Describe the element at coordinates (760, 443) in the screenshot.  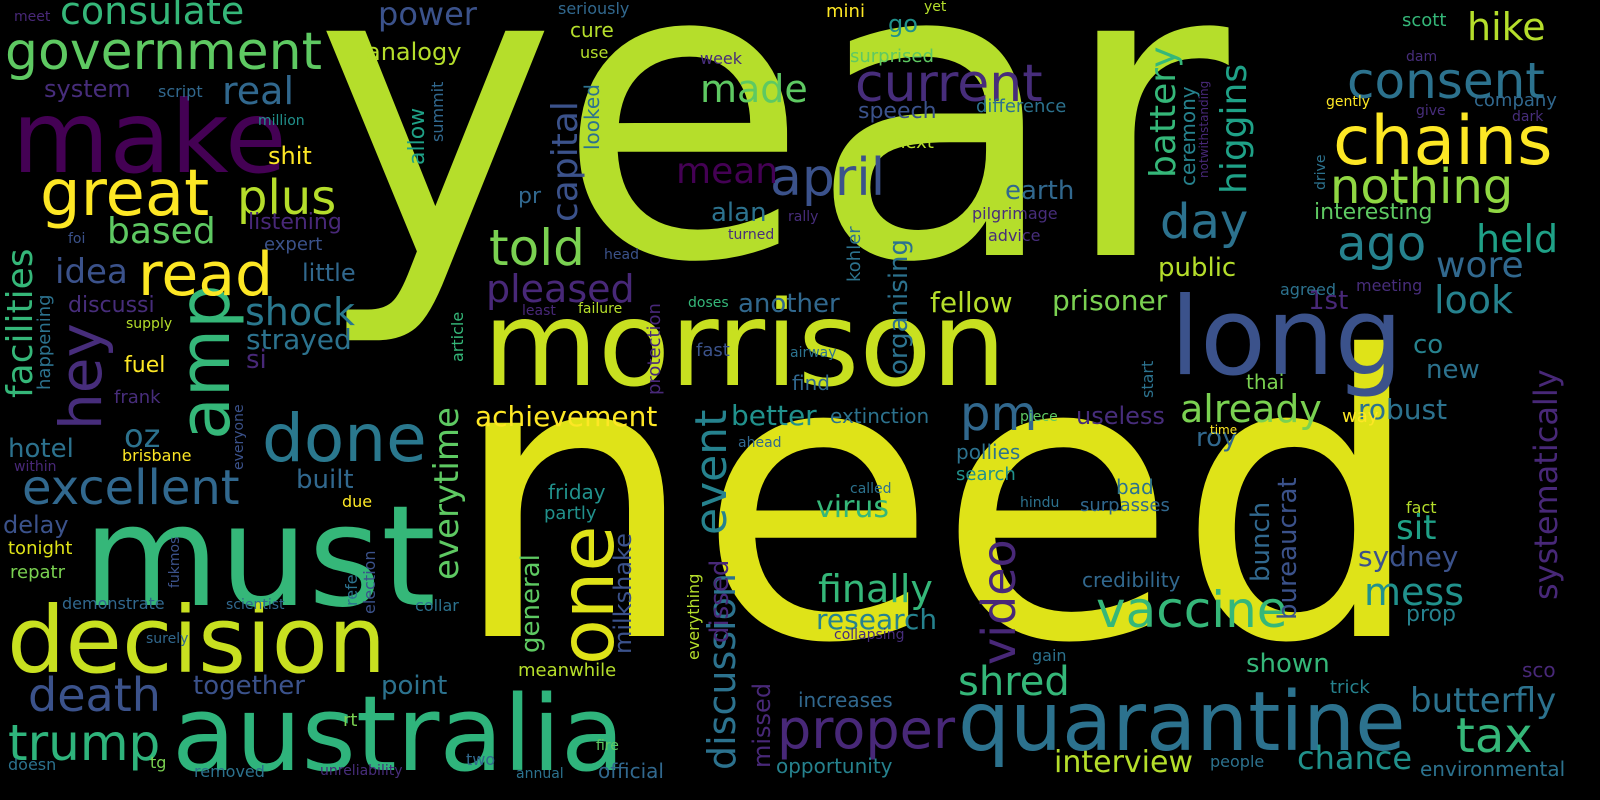
I see `word-ahead: ahead` at that location.